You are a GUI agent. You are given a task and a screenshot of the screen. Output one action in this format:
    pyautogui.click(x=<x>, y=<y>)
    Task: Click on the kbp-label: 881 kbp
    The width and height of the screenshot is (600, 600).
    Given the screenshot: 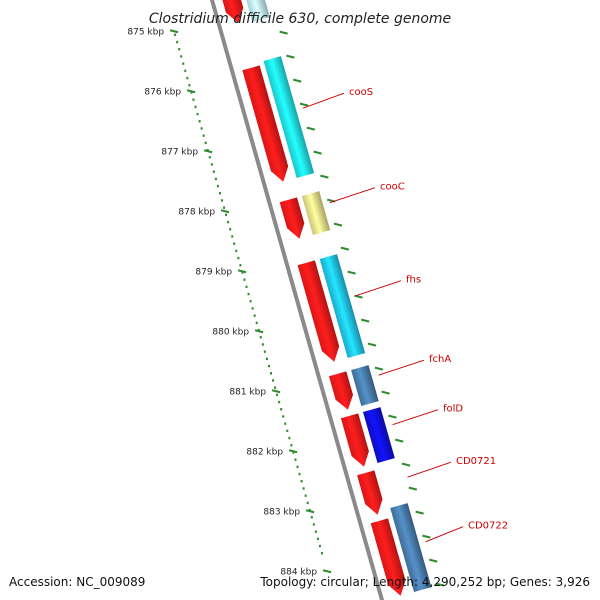 What is the action you would take?
    pyautogui.click(x=247, y=392)
    